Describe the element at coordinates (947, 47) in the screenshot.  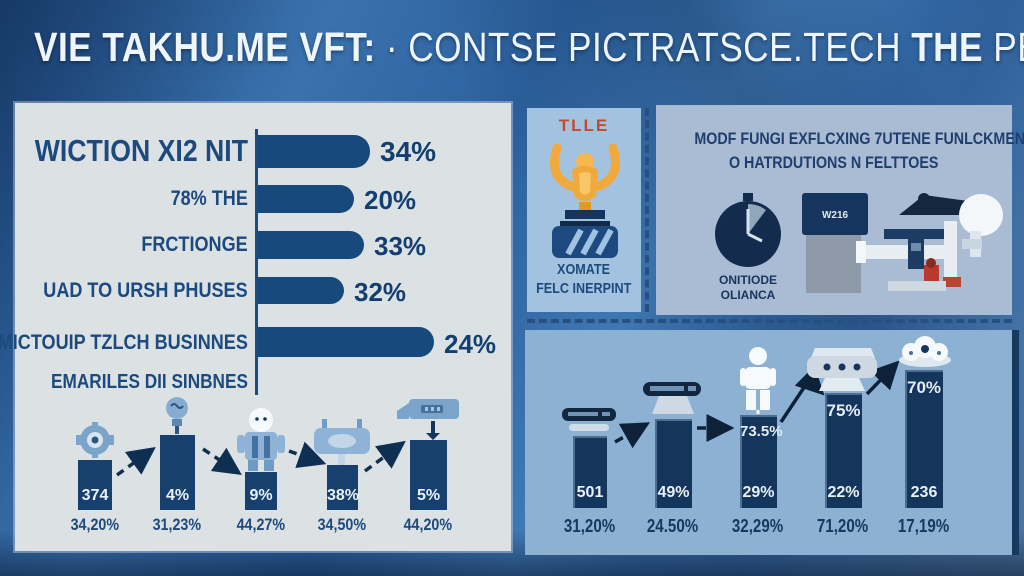
I see `title-bold-2: THE` at that location.